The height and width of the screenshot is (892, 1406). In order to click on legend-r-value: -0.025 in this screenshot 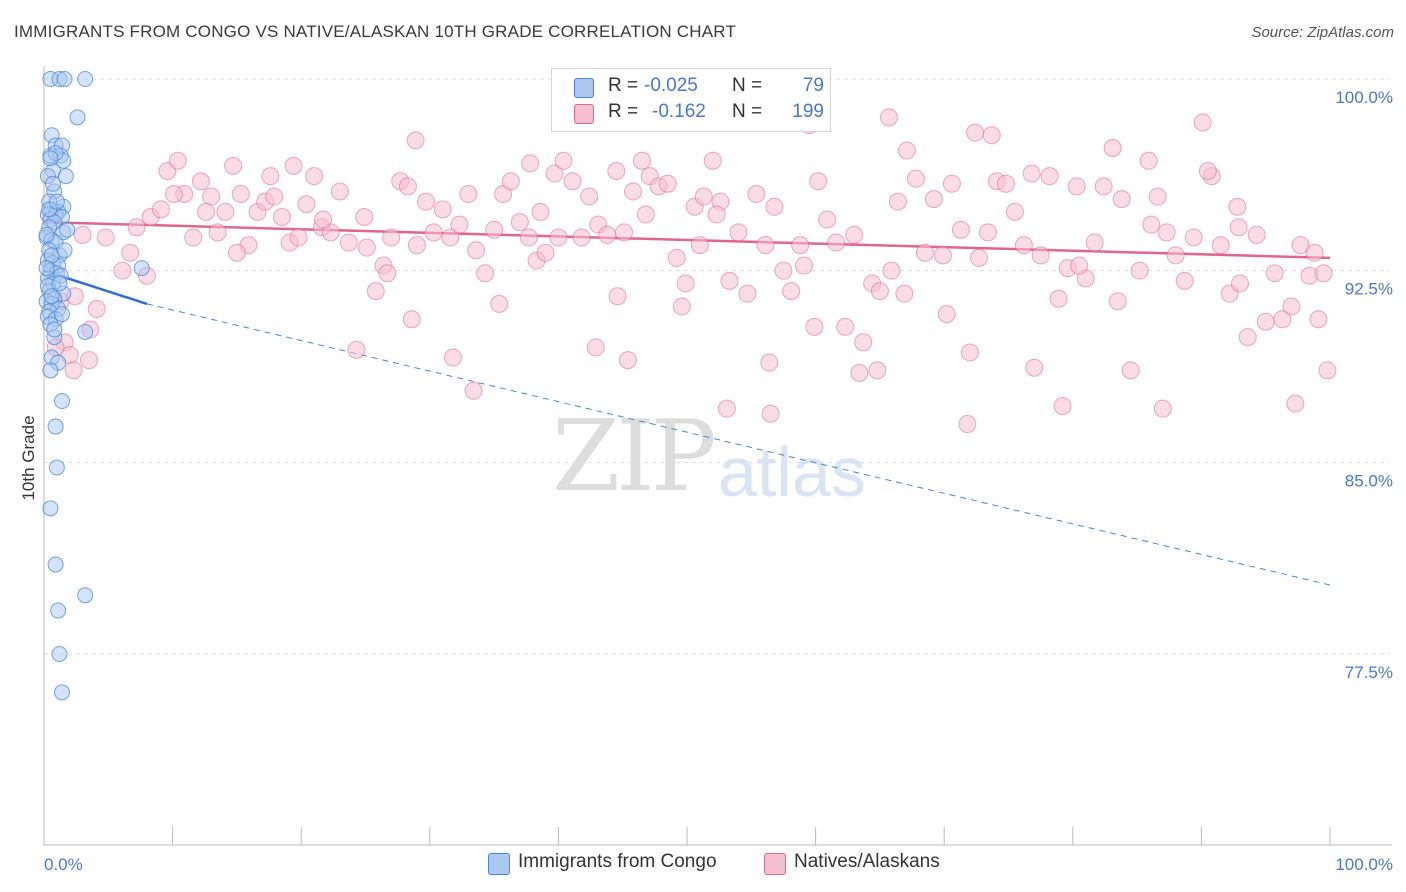, I will do `click(671, 85)`.